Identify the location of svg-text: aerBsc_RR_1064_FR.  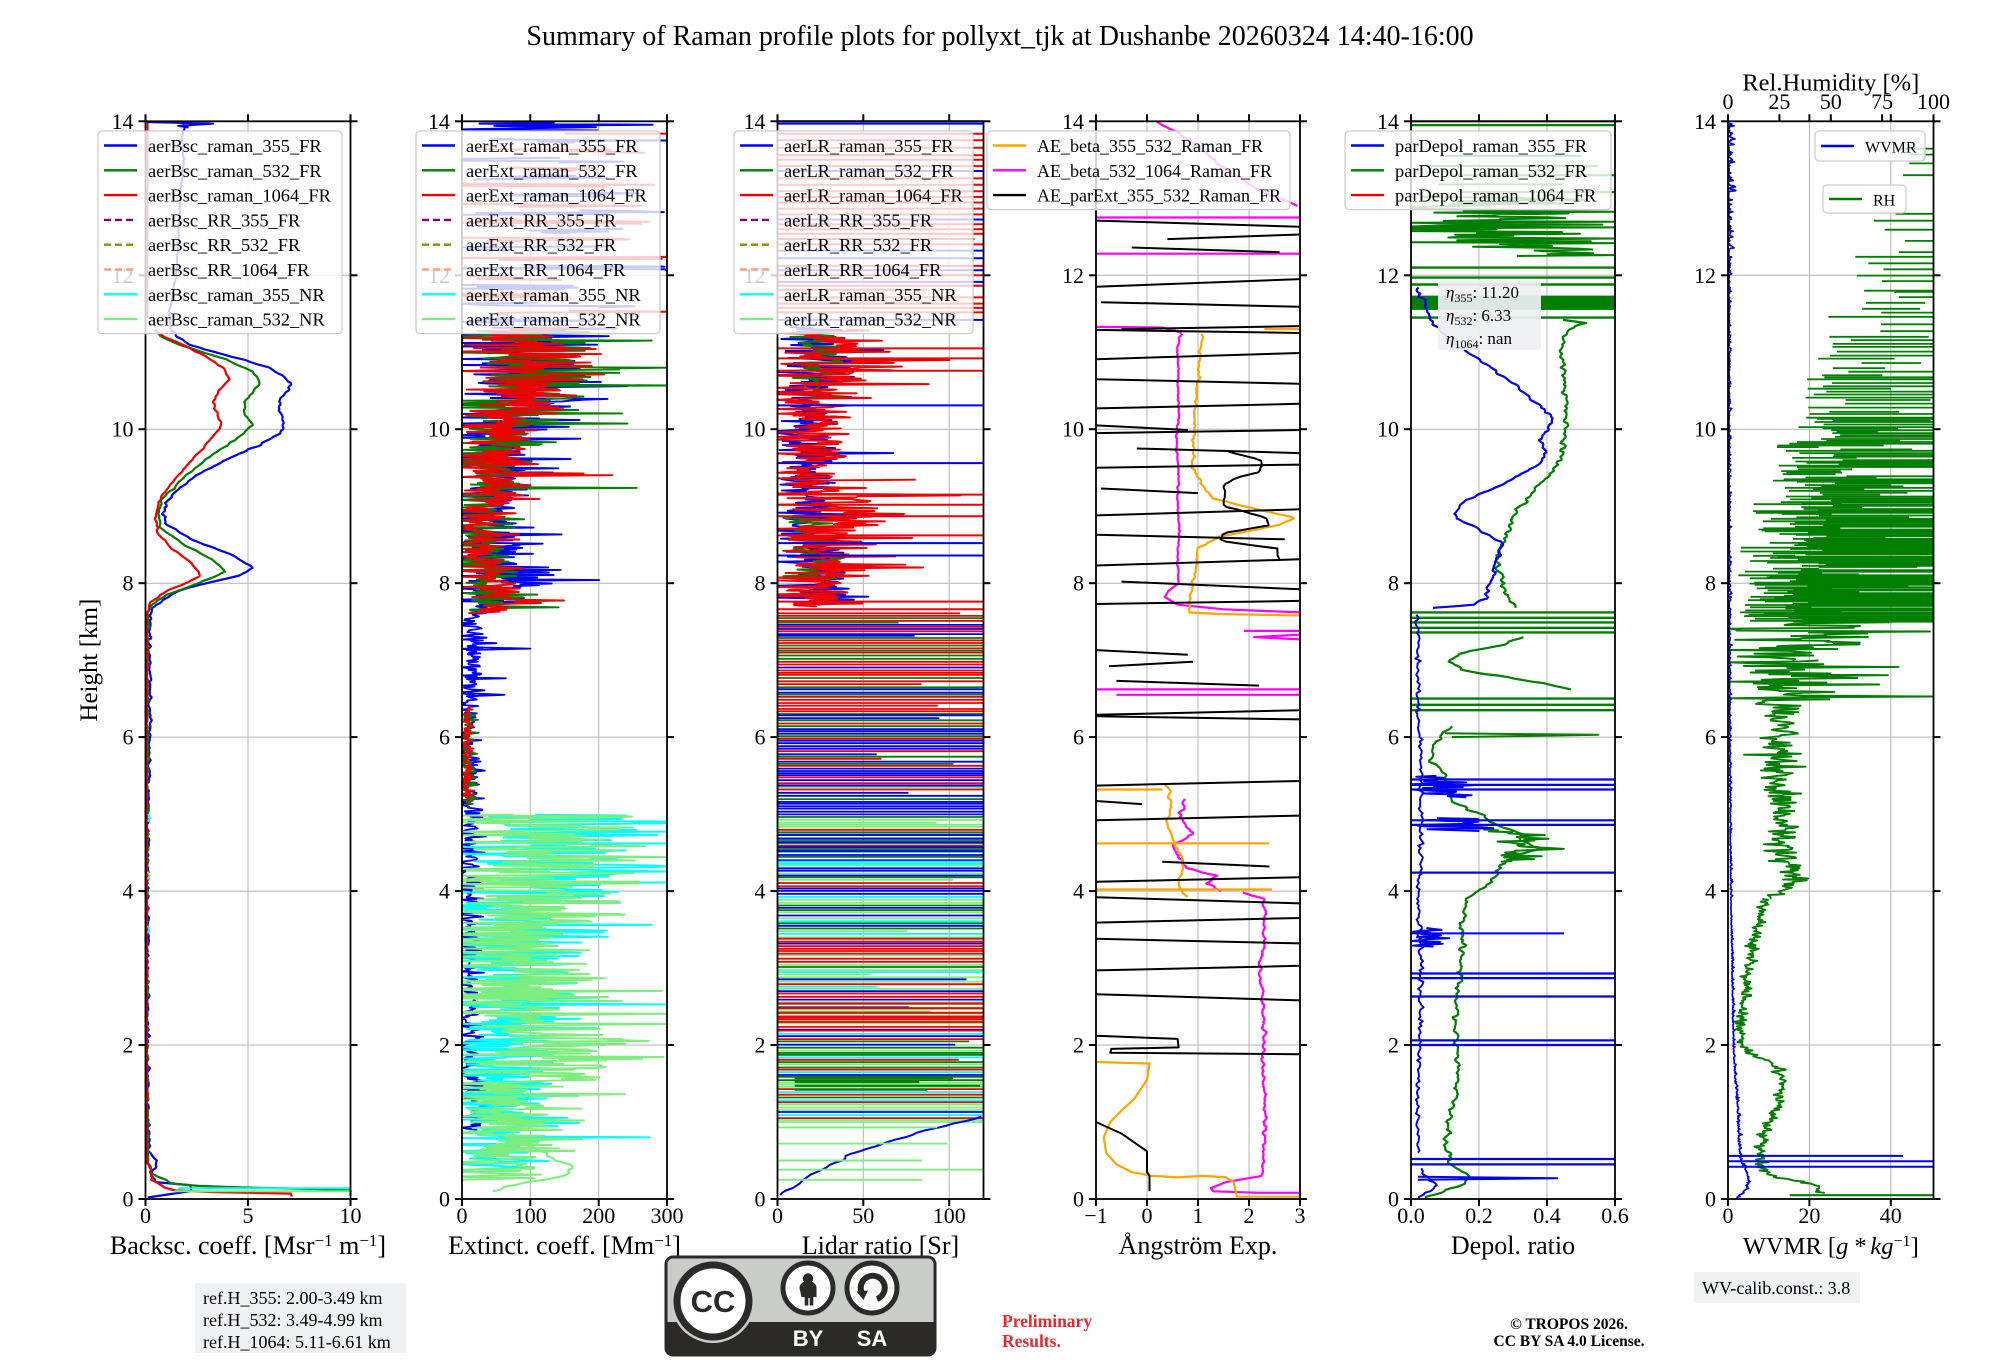
(229, 270).